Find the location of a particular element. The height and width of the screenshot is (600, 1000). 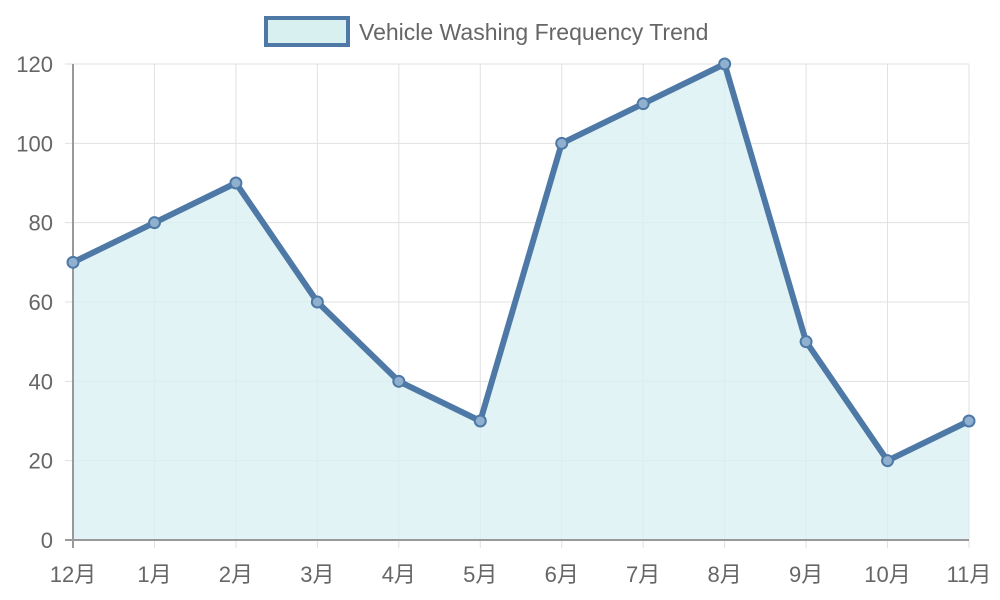

y-tick-labels: 0 20 40 60 80 100 120 is located at coordinates (34, 302).